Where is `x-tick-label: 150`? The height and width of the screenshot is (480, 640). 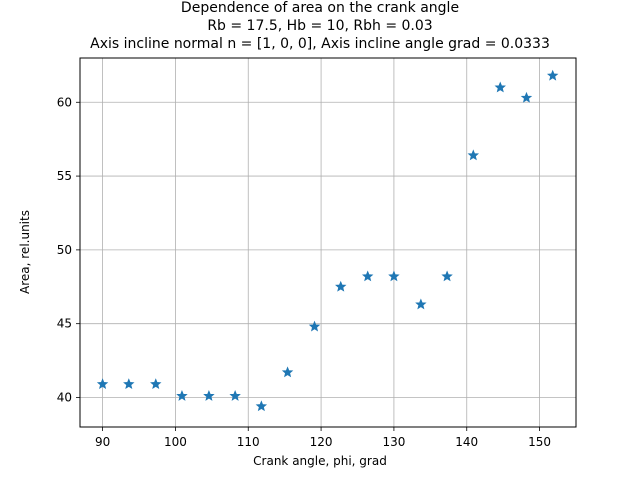 x-tick-label: 150 is located at coordinates (539, 442).